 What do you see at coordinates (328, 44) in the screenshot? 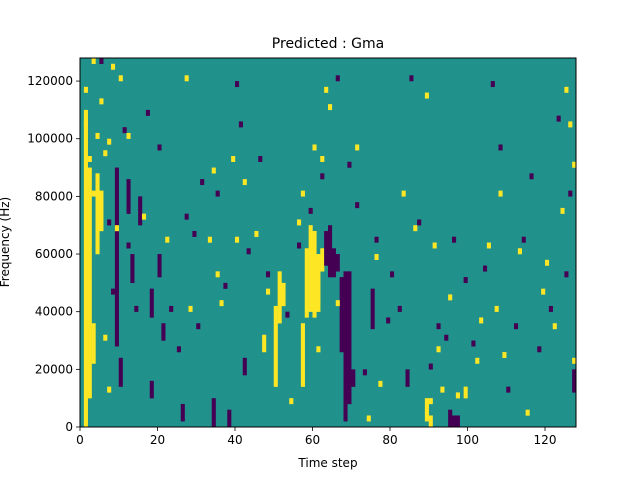
I see `chart-title: Predicted : Gma` at bounding box center [328, 44].